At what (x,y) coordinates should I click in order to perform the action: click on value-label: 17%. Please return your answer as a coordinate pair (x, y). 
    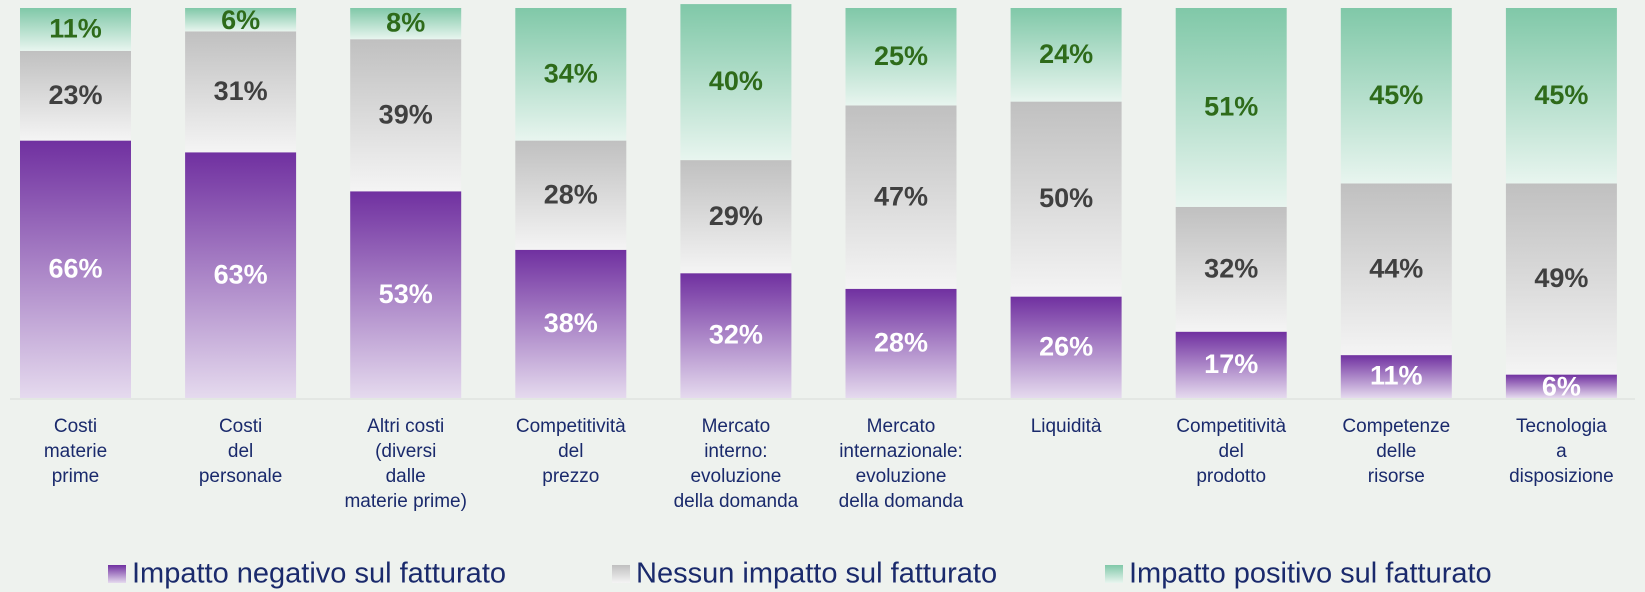
    Looking at the image, I should click on (1231, 364).